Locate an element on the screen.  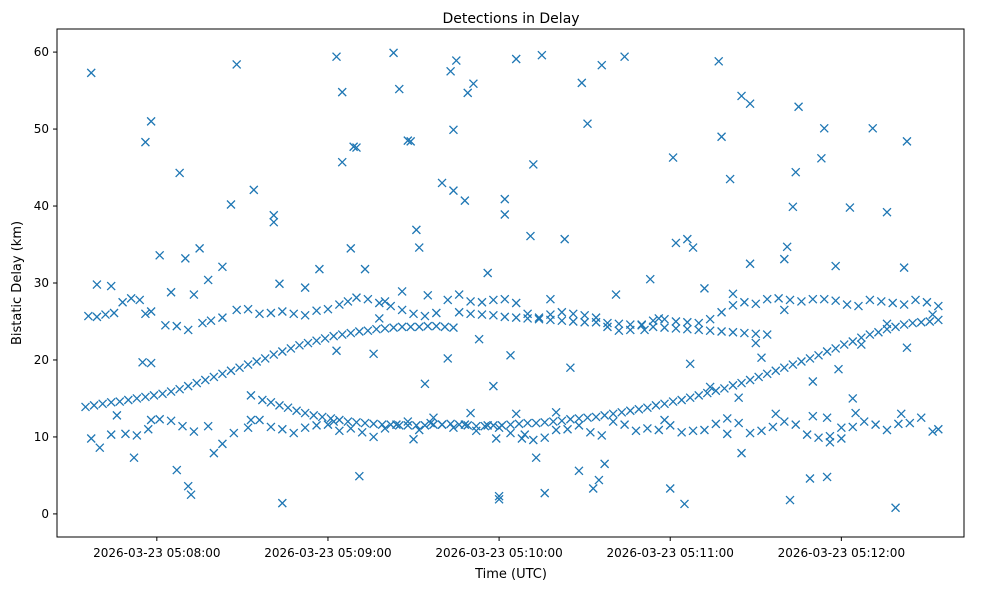
x-tick-label: 2026-03-23 05:08:00 is located at coordinates (156, 553).